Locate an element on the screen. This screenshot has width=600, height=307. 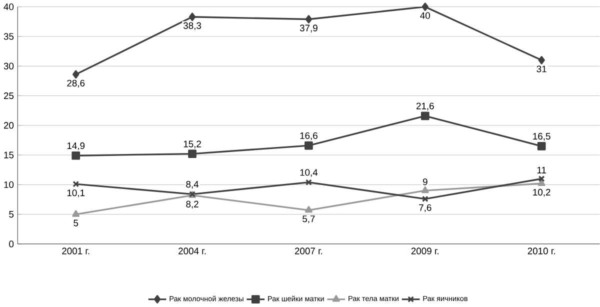
data-label: 10,4 is located at coordinates (309, 173).